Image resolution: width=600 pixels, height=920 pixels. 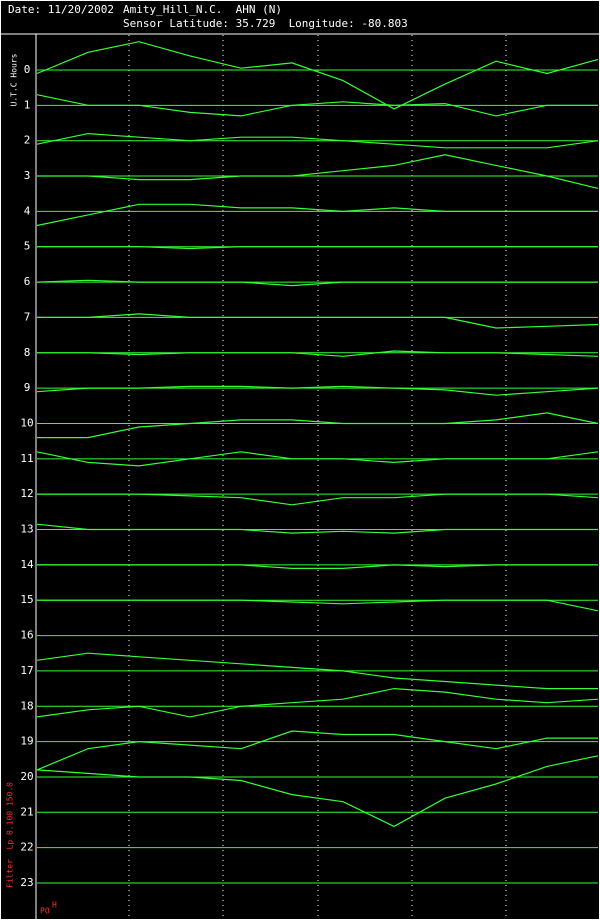 What do you see at coordinates (26, 776) in the screenshot?
I see `y-tick-label: 20` at bounding box center [26, 776].